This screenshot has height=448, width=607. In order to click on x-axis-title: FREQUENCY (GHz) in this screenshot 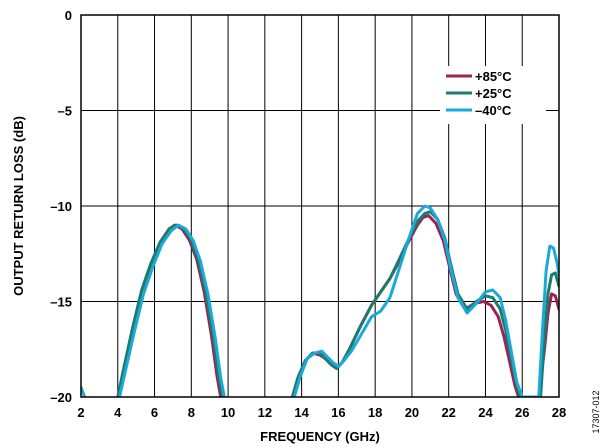, I will do `click(320, 436)`.